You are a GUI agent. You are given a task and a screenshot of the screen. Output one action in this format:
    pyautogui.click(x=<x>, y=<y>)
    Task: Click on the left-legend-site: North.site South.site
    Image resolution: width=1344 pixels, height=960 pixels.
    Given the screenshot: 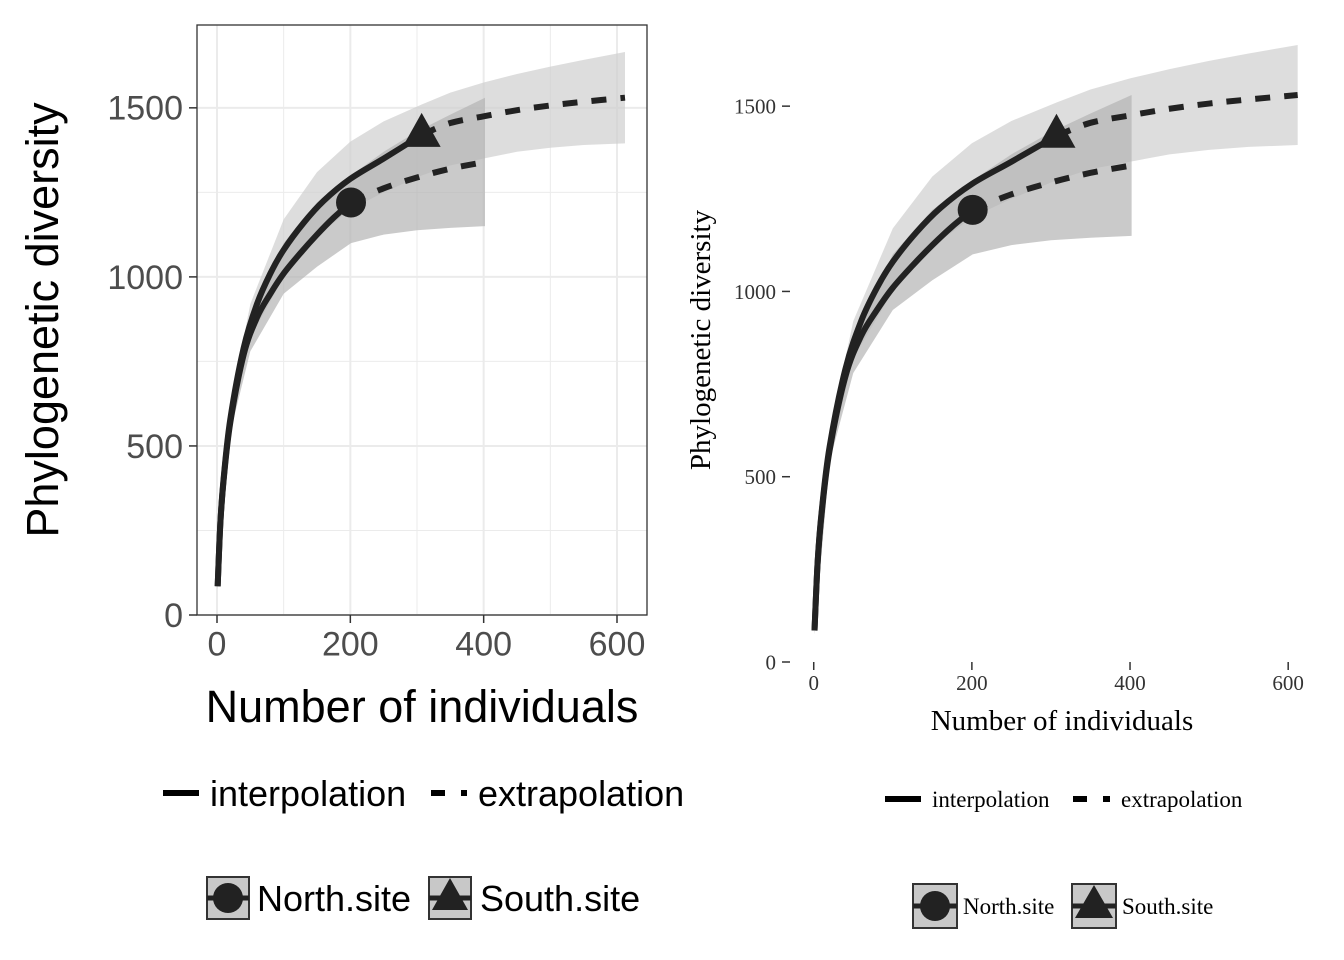 What is the action you would take?
    pyautogui.click(x=423, y=898)
    